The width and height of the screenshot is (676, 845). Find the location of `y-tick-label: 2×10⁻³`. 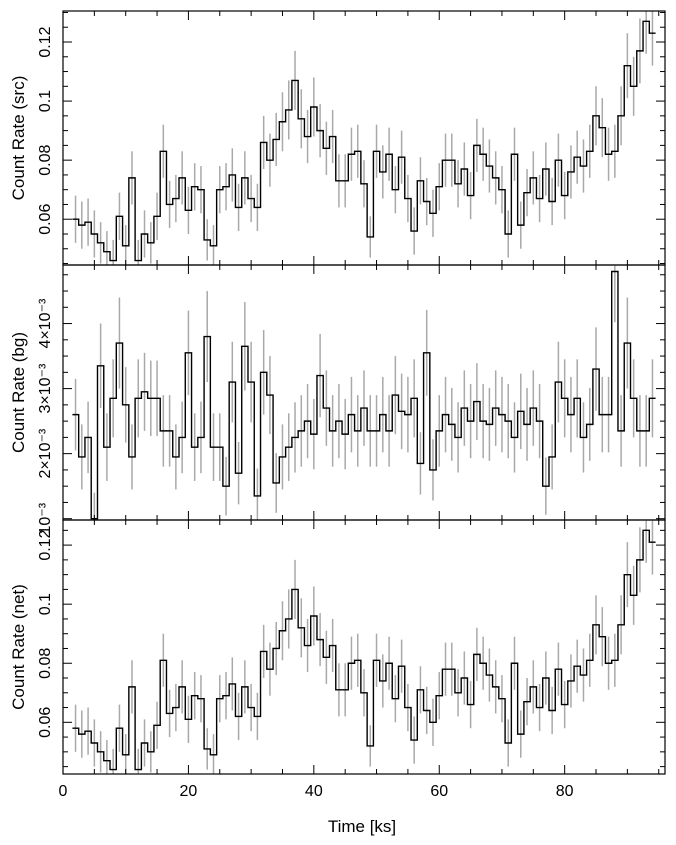

y-tick-label: 2×10⁻³ is located at coordinates (45, 453).